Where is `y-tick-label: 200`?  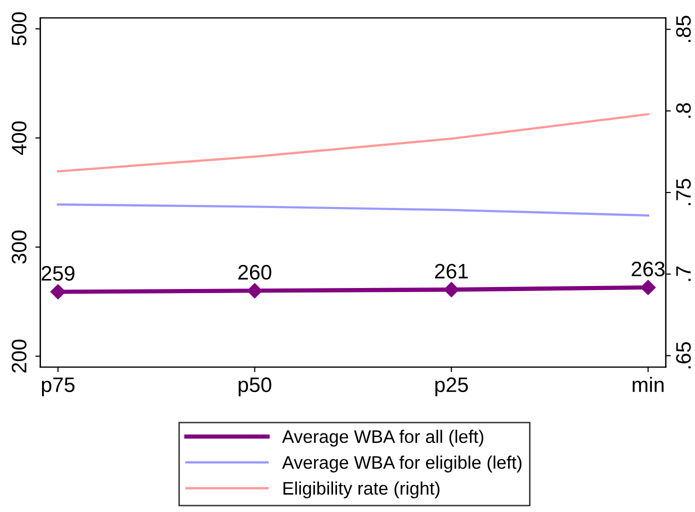
y-tick-label: 200 is located at coordinates (19, 356).